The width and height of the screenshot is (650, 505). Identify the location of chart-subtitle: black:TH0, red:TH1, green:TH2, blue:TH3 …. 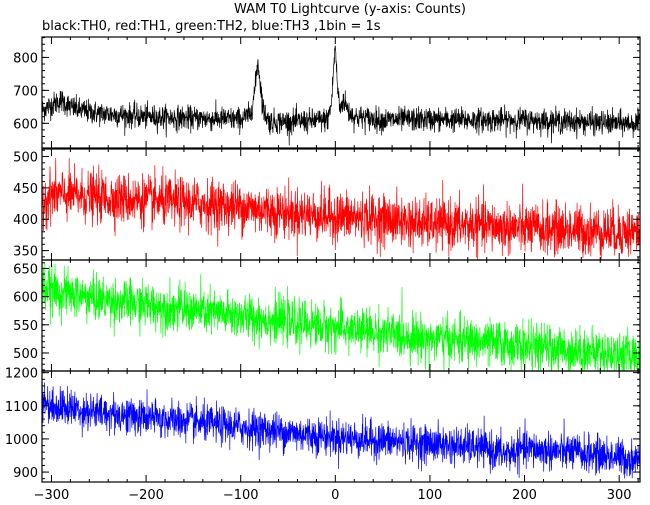
(211, 26).